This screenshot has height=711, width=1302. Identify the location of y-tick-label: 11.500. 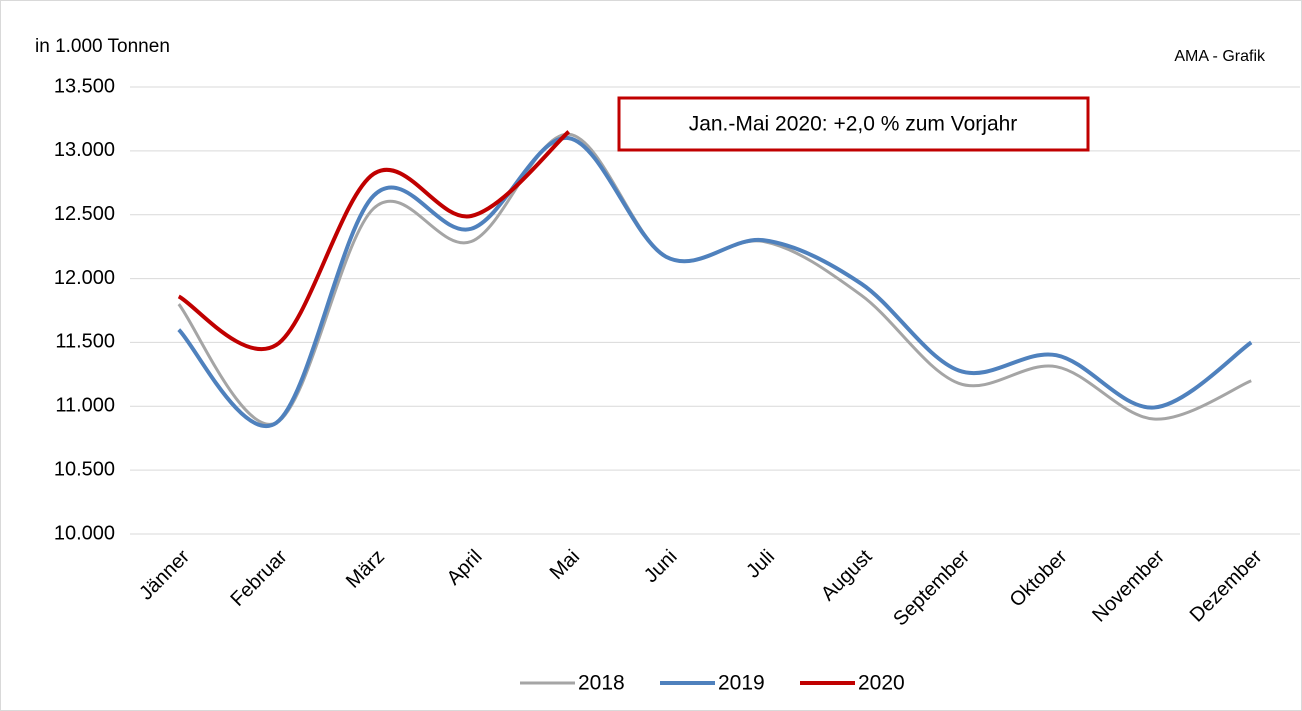
(85, 342).